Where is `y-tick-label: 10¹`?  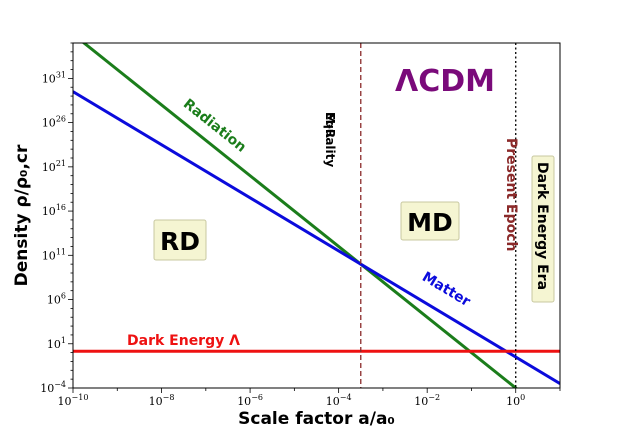
y-tick-label: 10¹ is located at coordinates (56, 343).